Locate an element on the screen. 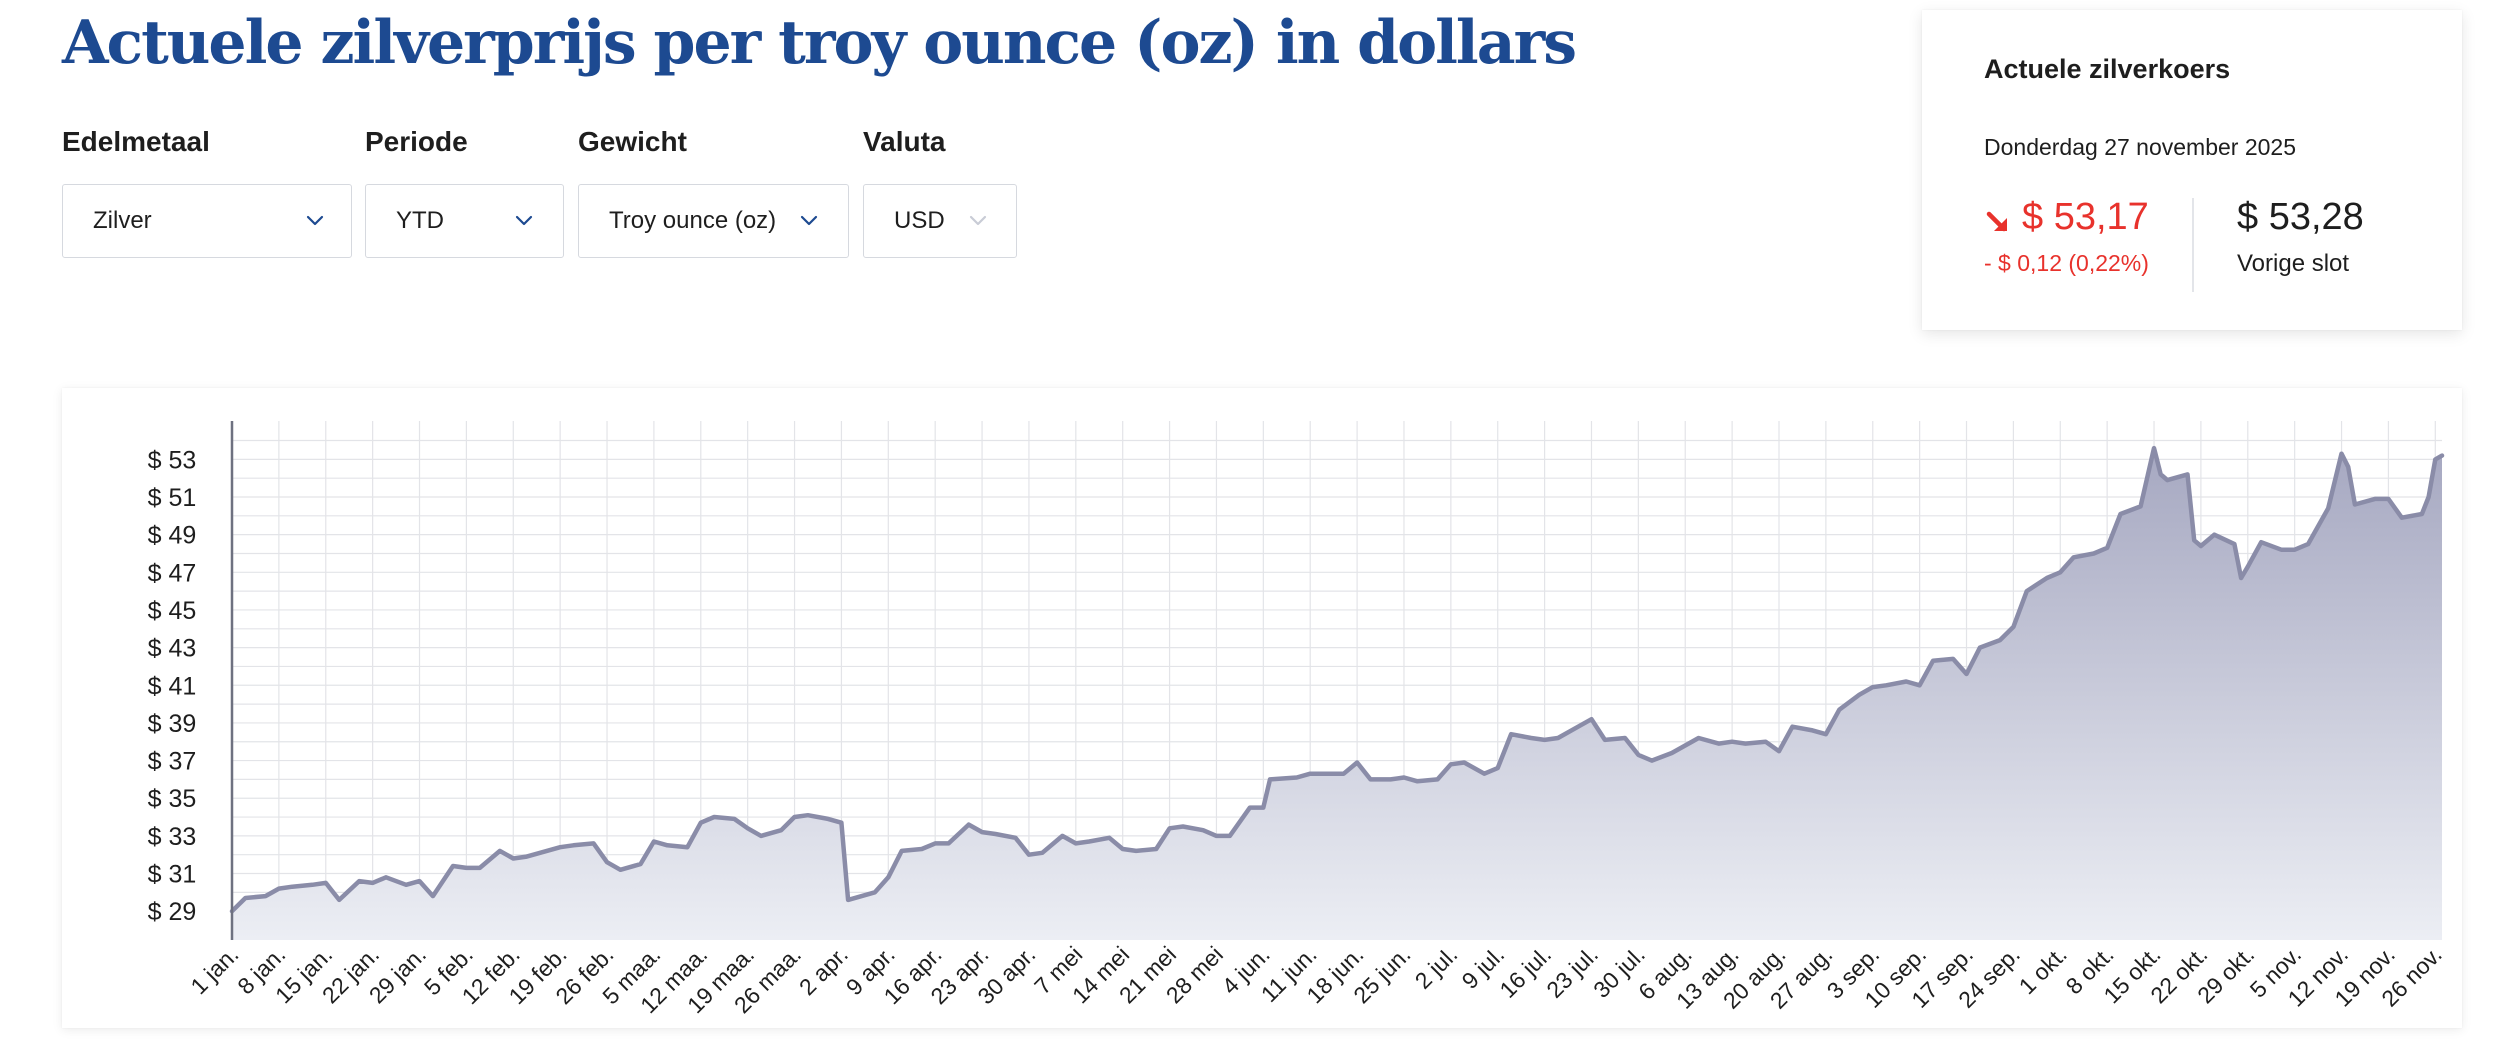 The image size is (2512, 1052). y-tick-label: $ 29 is located at coordinates (172, 912).